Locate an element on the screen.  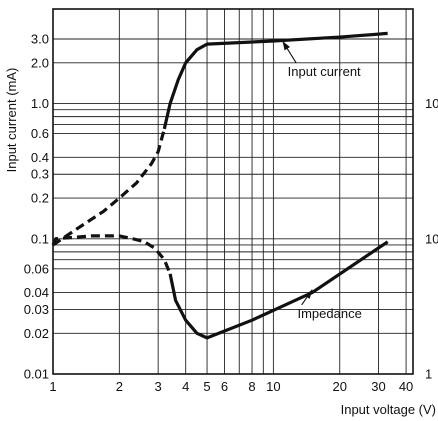
x-tick-label: 4 is located at coordinates (185, 386).